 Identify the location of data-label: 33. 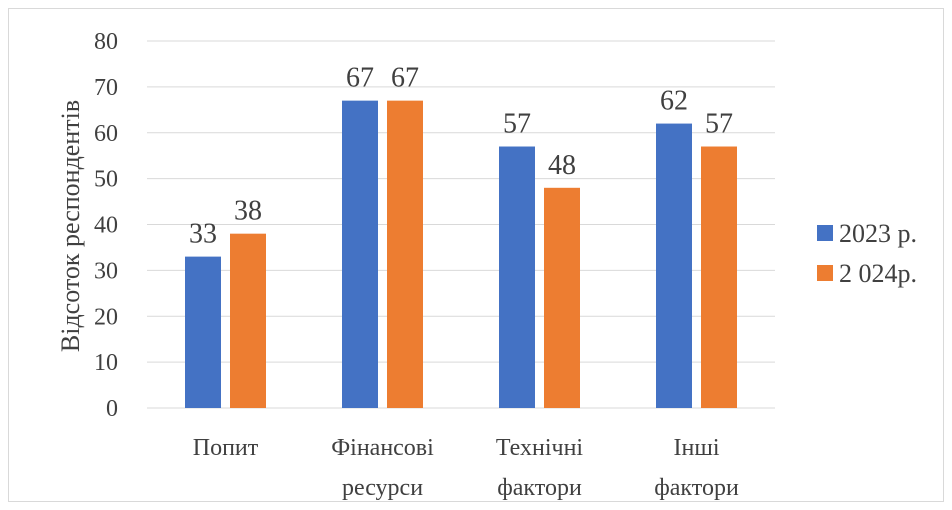
(203, 234).